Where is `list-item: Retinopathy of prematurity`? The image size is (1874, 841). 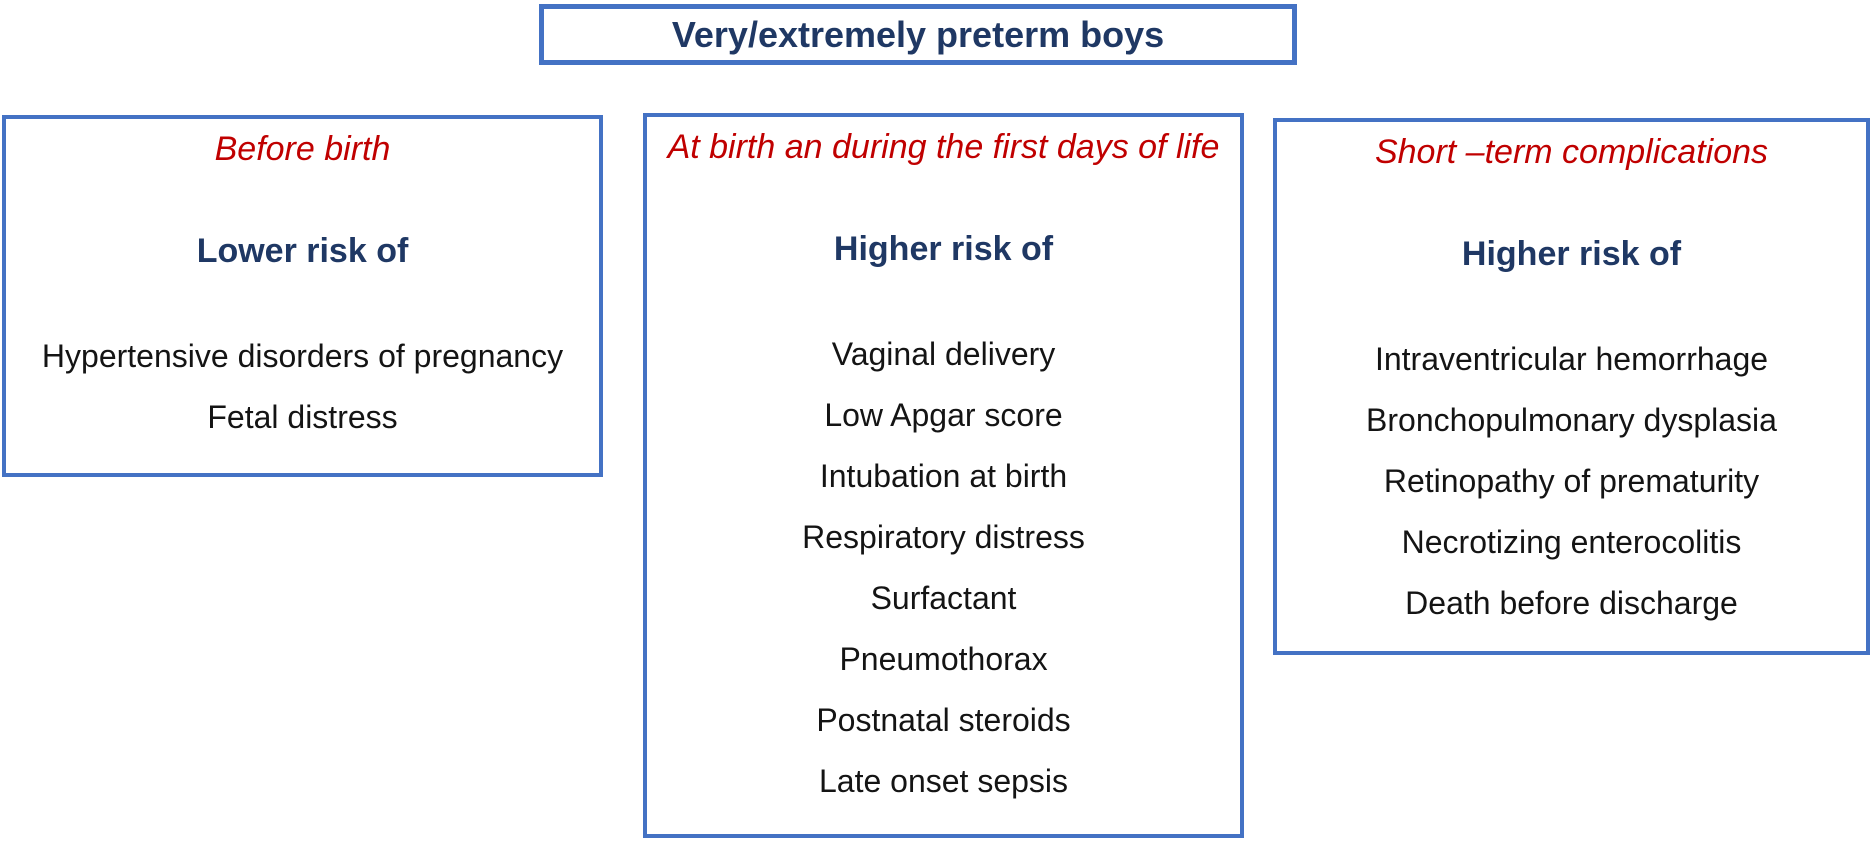
list-item: Retinopathy of prematurity is located at coordinates (1571, 481).